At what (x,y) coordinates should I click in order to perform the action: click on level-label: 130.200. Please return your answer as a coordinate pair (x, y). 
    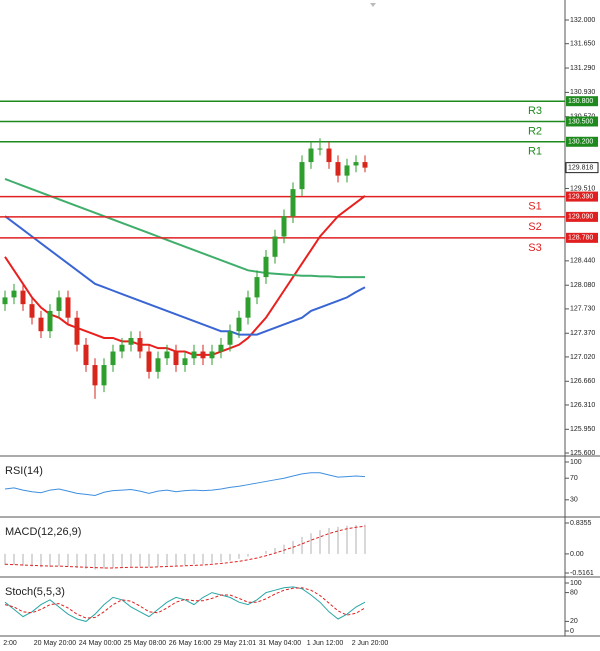
    Looking at the image, I should click on (580, 142).